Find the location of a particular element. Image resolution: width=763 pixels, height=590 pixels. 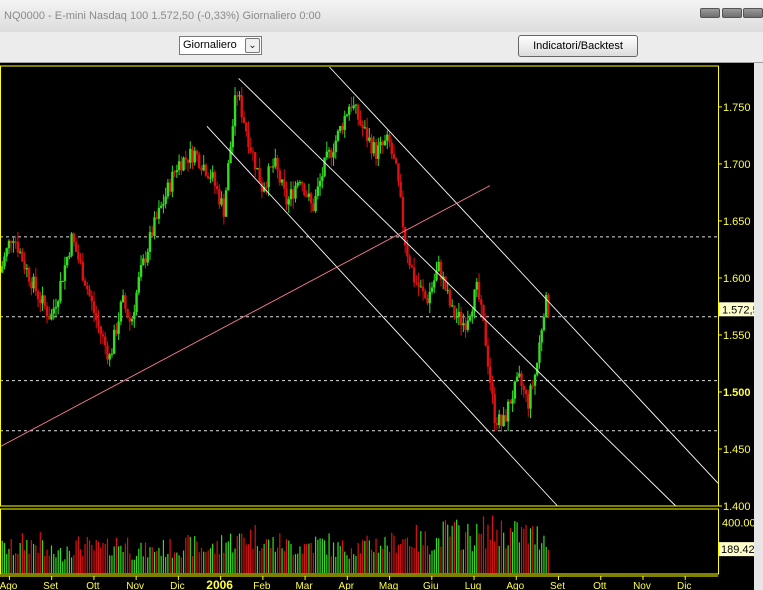

minimize-icon is located at coordinates (710, 13).